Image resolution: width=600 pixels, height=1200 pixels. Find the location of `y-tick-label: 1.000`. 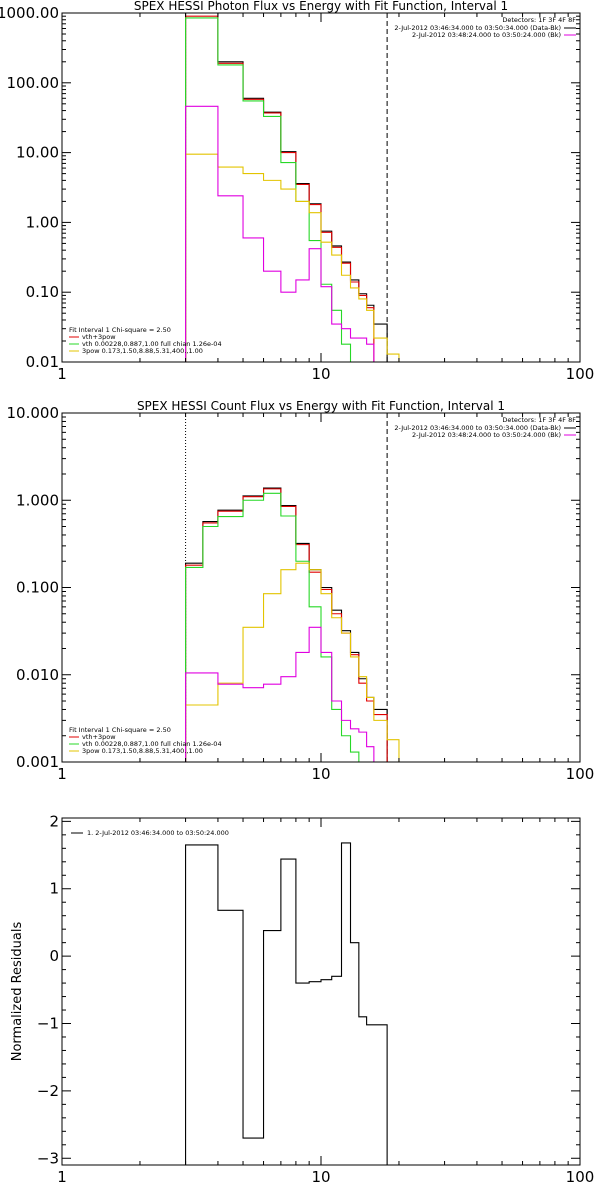

y-tick-label: 1.000 is located at coordinates (37, 500).